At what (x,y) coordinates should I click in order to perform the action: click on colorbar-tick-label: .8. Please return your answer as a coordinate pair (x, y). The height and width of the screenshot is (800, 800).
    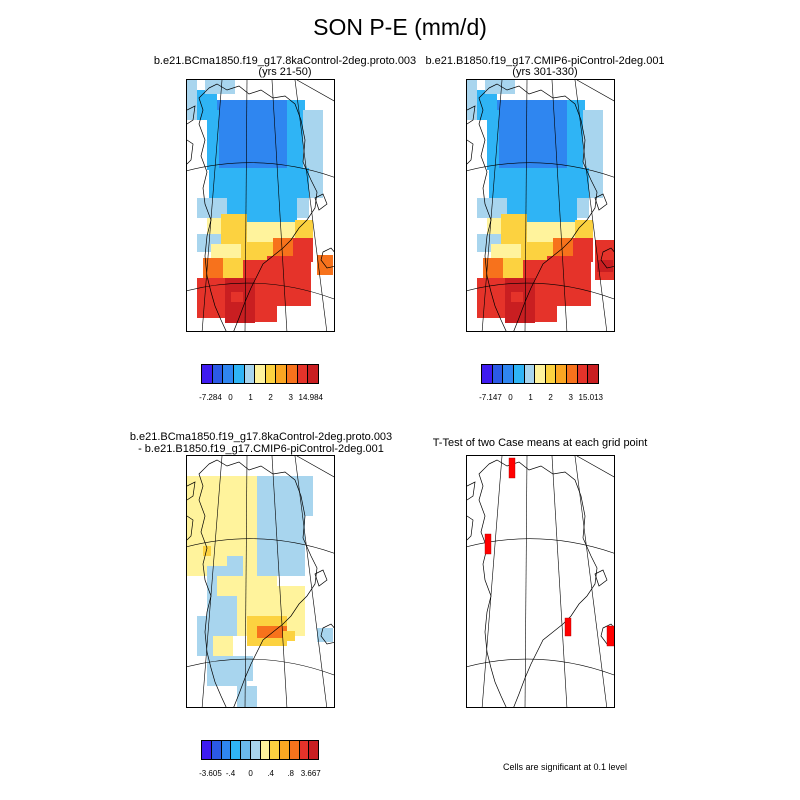
    Looking at the image, I should click on (291, 773).